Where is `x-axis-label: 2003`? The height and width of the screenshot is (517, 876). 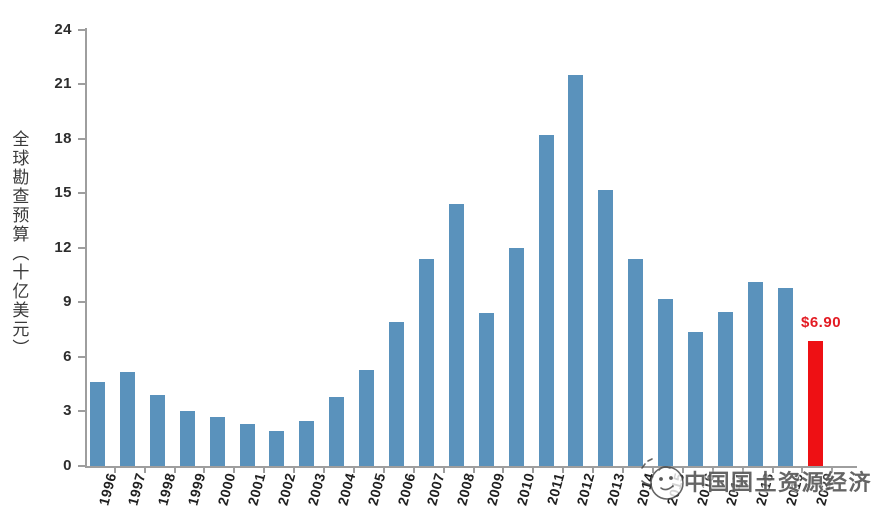
x-axis-label: 2003 is located at coordinates (316, 489).